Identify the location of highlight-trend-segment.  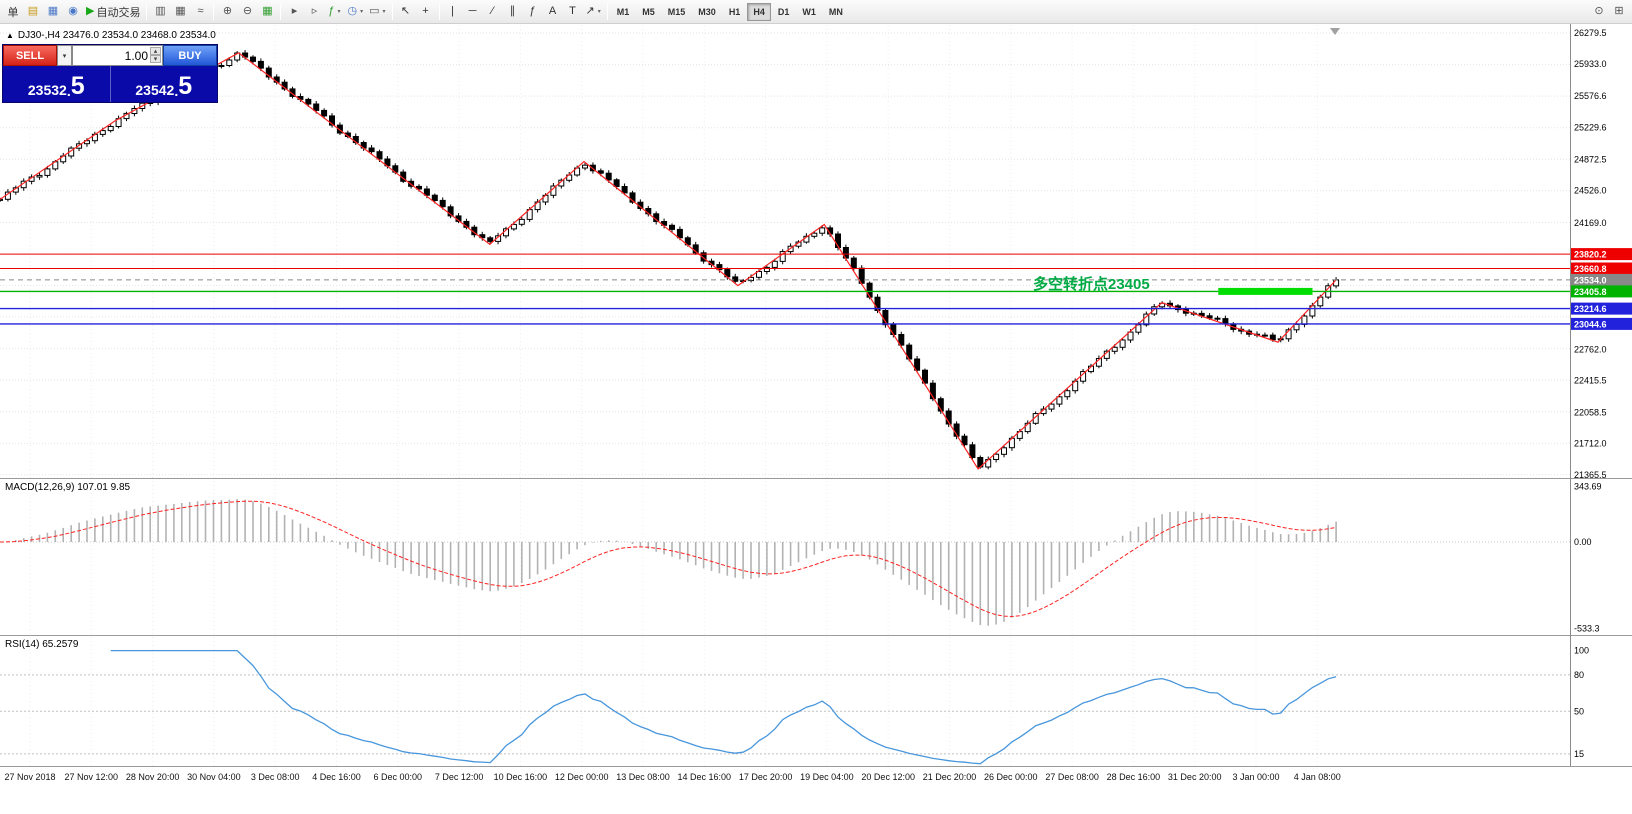
(1265, 291).